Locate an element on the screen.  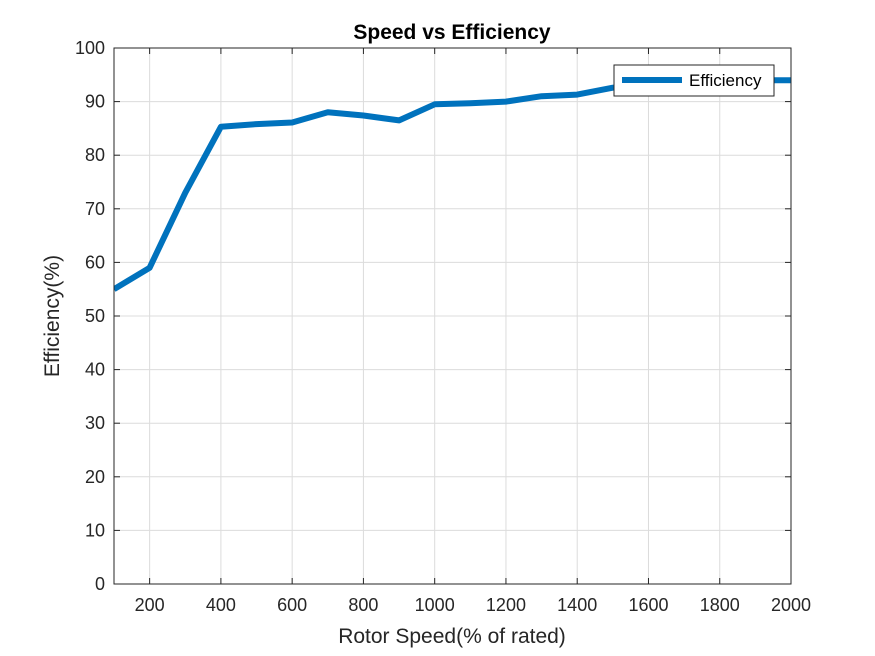
chart-title: Speed vs Efficiency is located at coordinates (452, 32).